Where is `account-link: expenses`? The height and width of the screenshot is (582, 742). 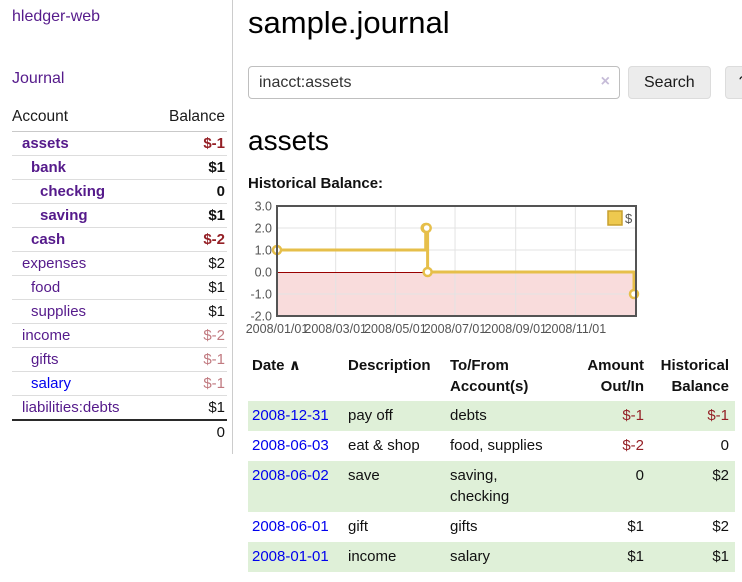 account-link: expenses is located at coordinates (54, 263).